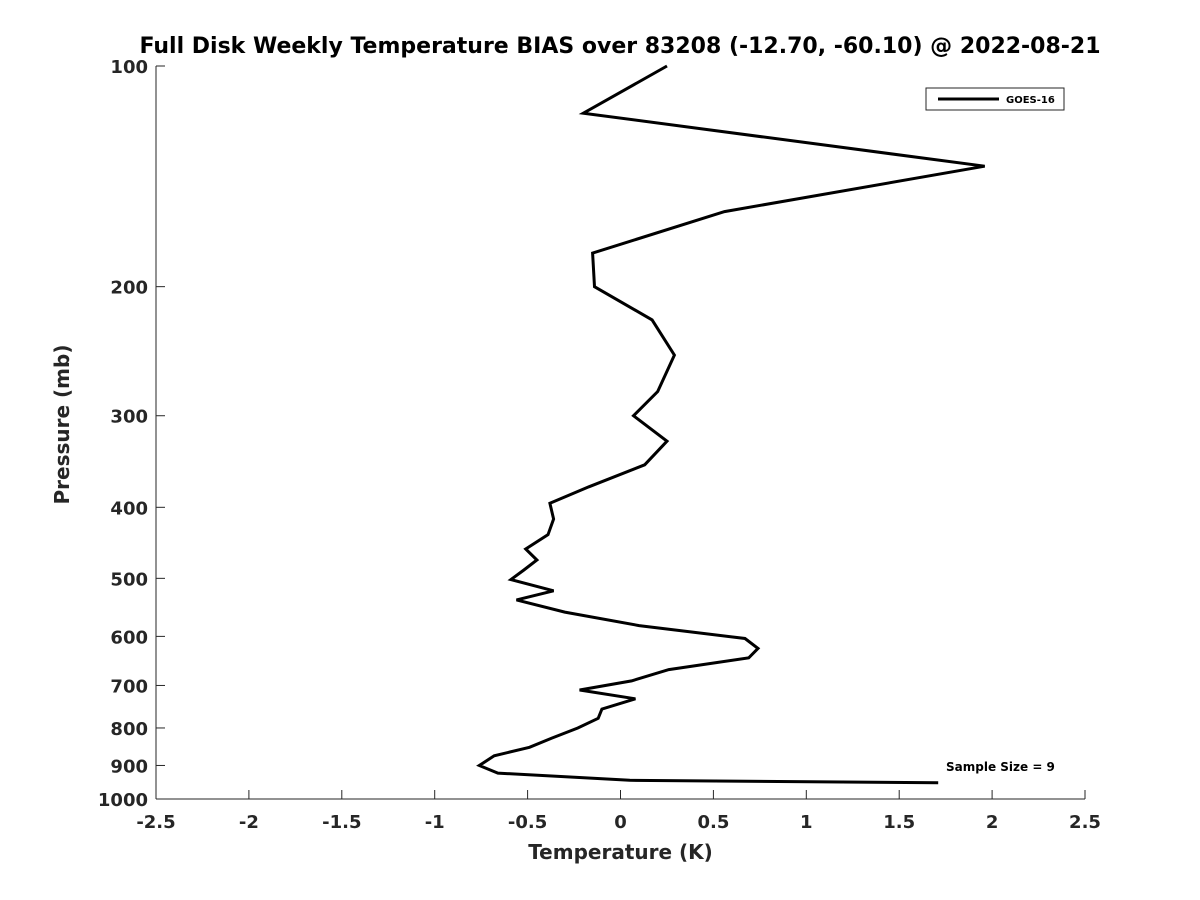  Describe the element at coordinates (713, 822) in the screenshot. I see `x-tick-label: 0.5` at that location.